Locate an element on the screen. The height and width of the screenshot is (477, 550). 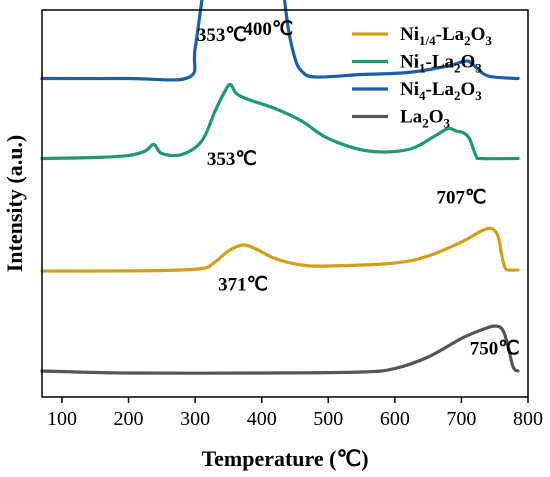
legend: Ni1/4-La2O3 Ni1-La2O3 Ni4-La2O3 La2O3 is located at coordinates (422, 77).